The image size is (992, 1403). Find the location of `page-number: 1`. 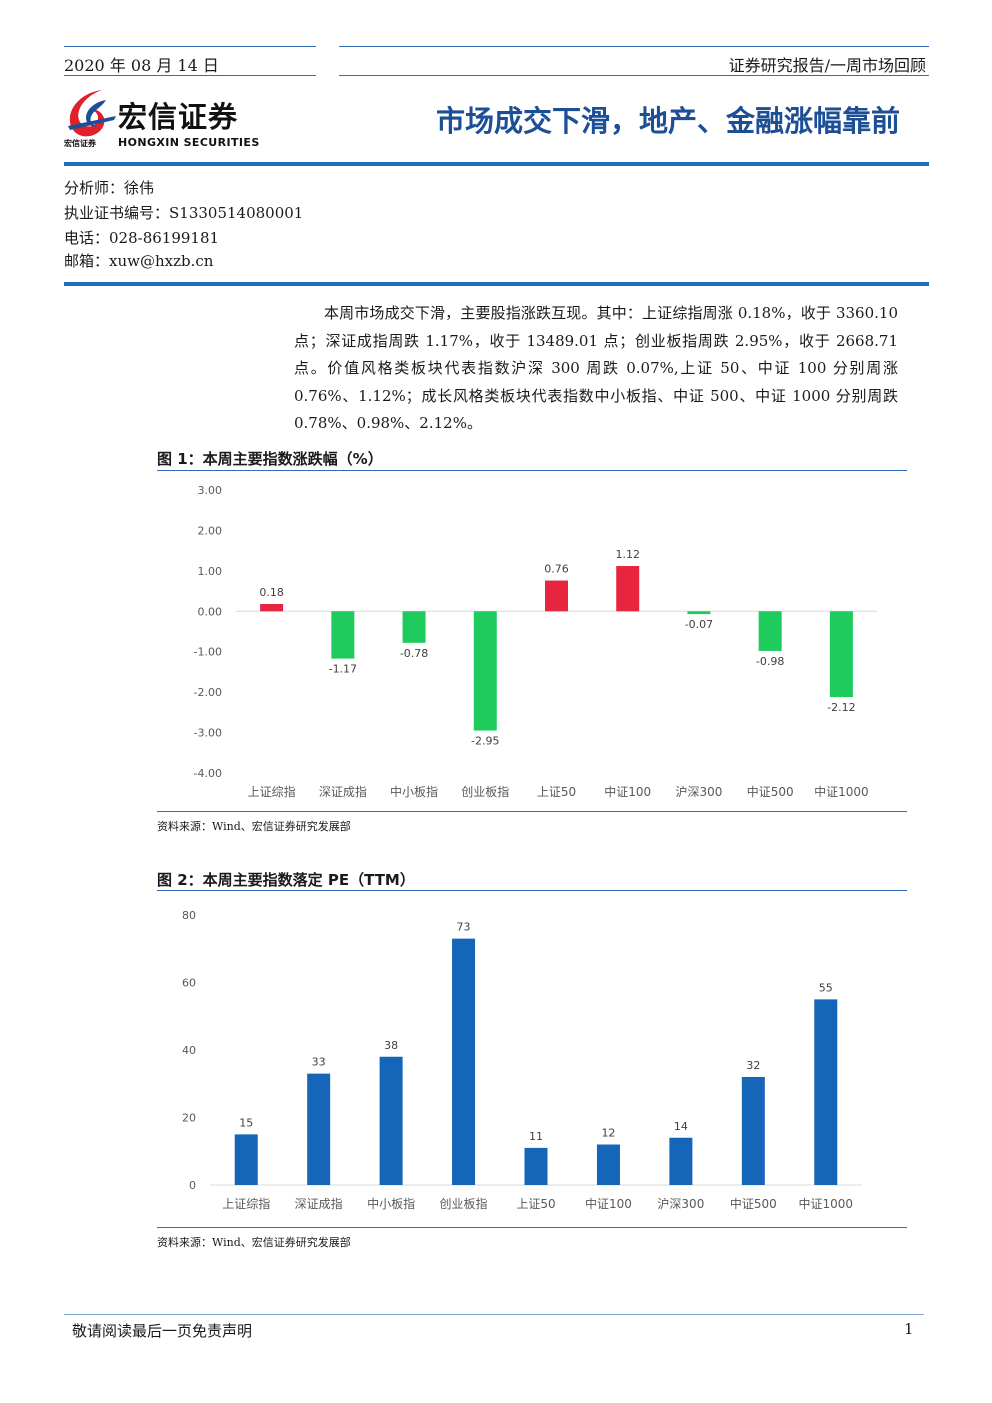

page-number: 1 is located at coordinates (909, 1329).